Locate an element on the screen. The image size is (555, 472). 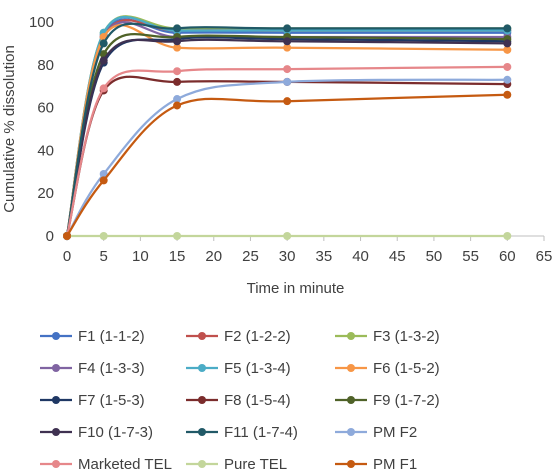
x-axis-title: Time in minute is located at coordinates (296, 288).